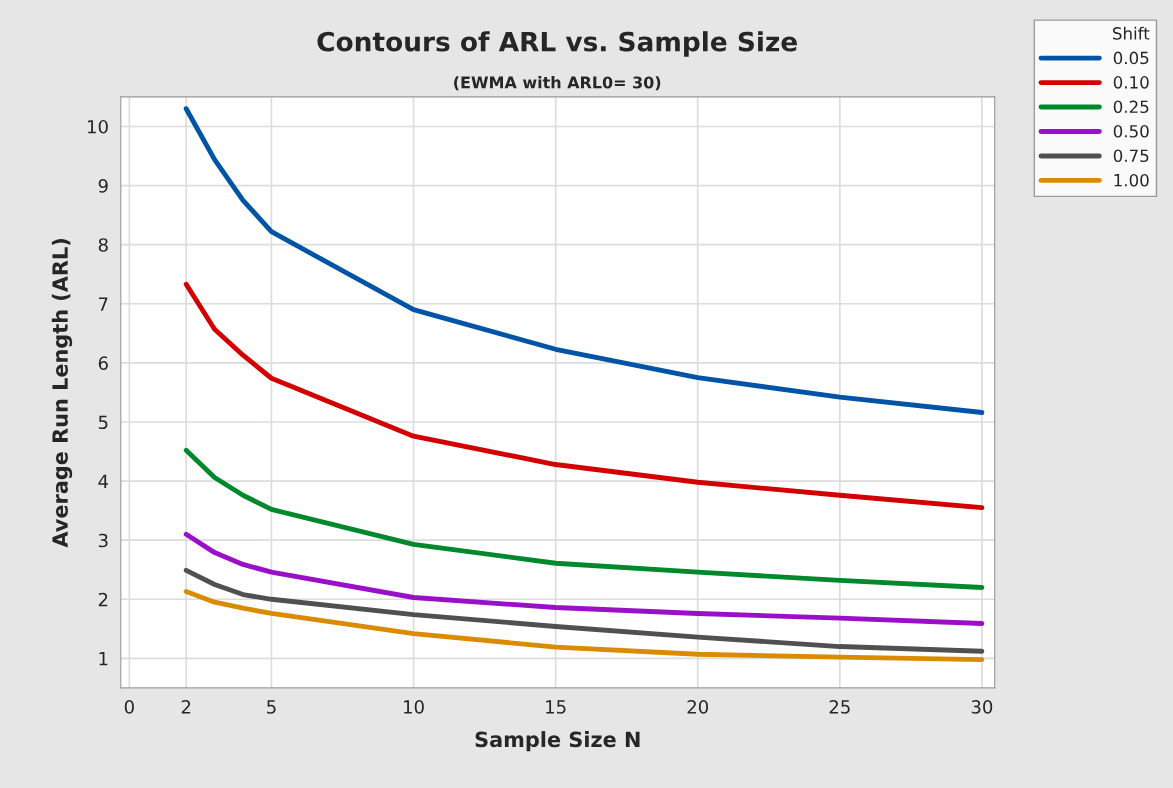 This screenshot has width=1173, height=788. I want to click on legend-label: 0.05, so click(1131, 58).